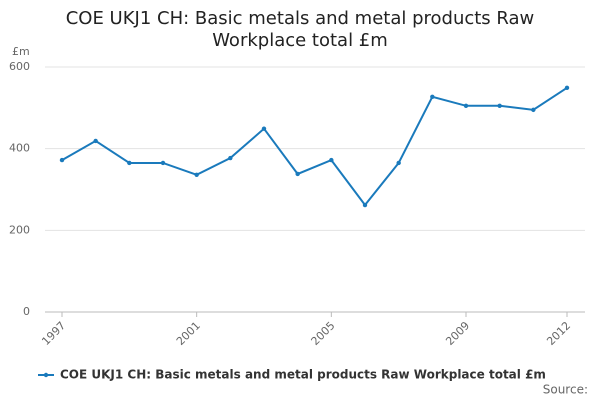 This screenshot has width=600, height=400. What do you see at coordinates (457, 333) in the screenshot?
I see `x-tick-label: 2009` at bounding box center [457, 333].